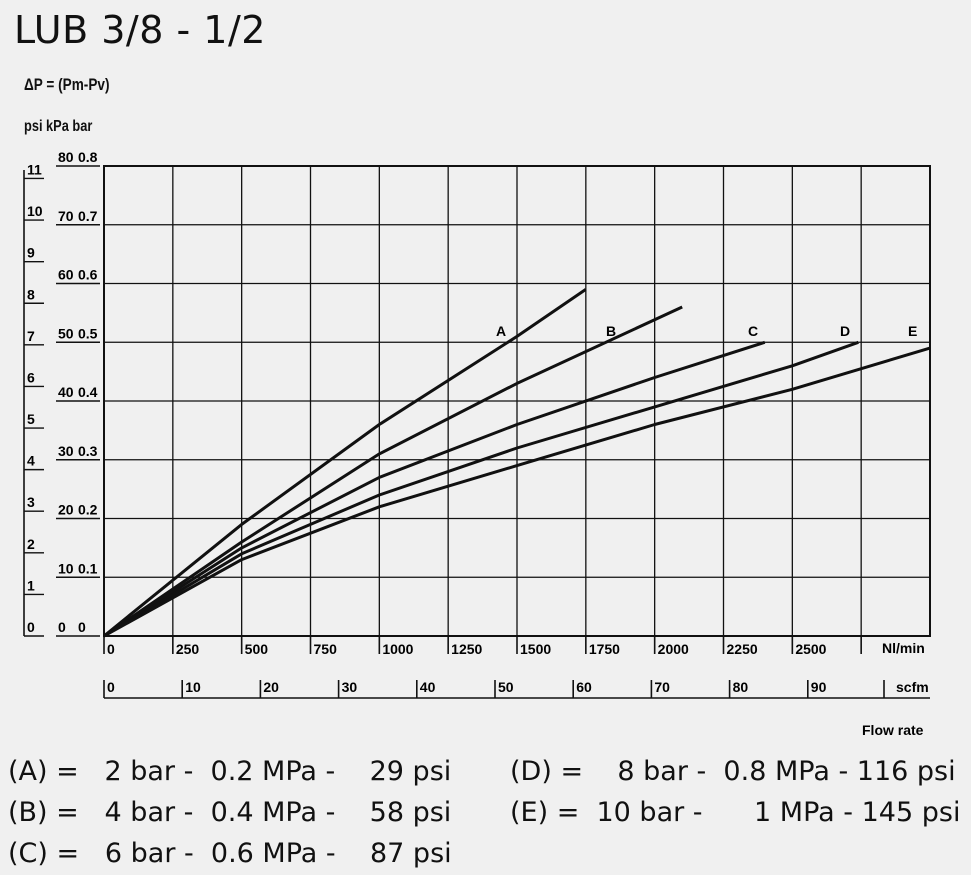 Image resolution: width=971 pixels, height=875 pixels. What do you see at coordinates (230, 853) in the screenshot?
I see `legend-c: (C) = 6 bar - 0.6 MPa - 87 psi` at bounding box center [230, 853].